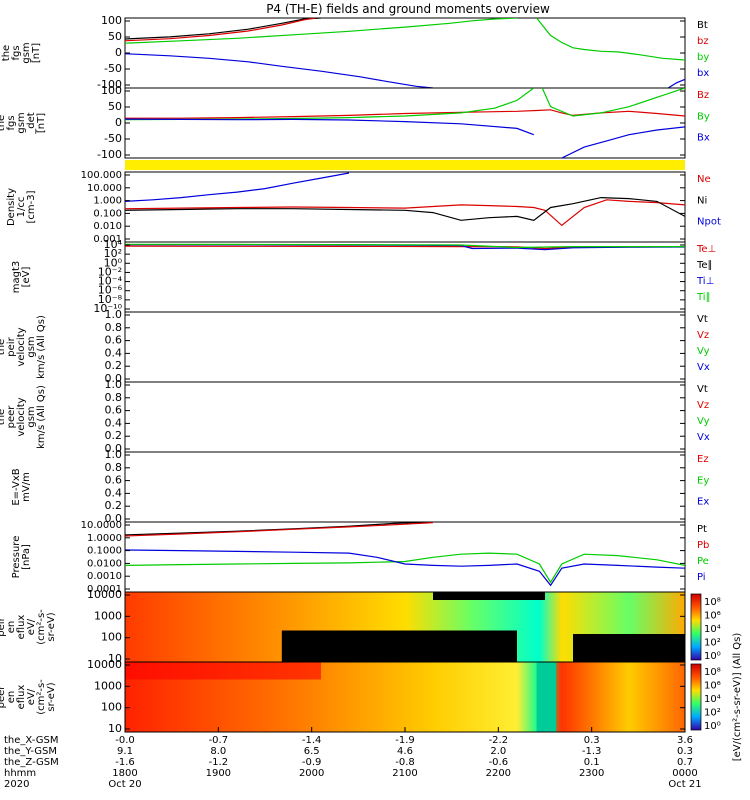 Image resolution: width=750 pixels, height=800 pixels. Describe the element at coordinates (104, 576) in the screenshot. I see `ytick-label-7-4: 0.0010` at that location.